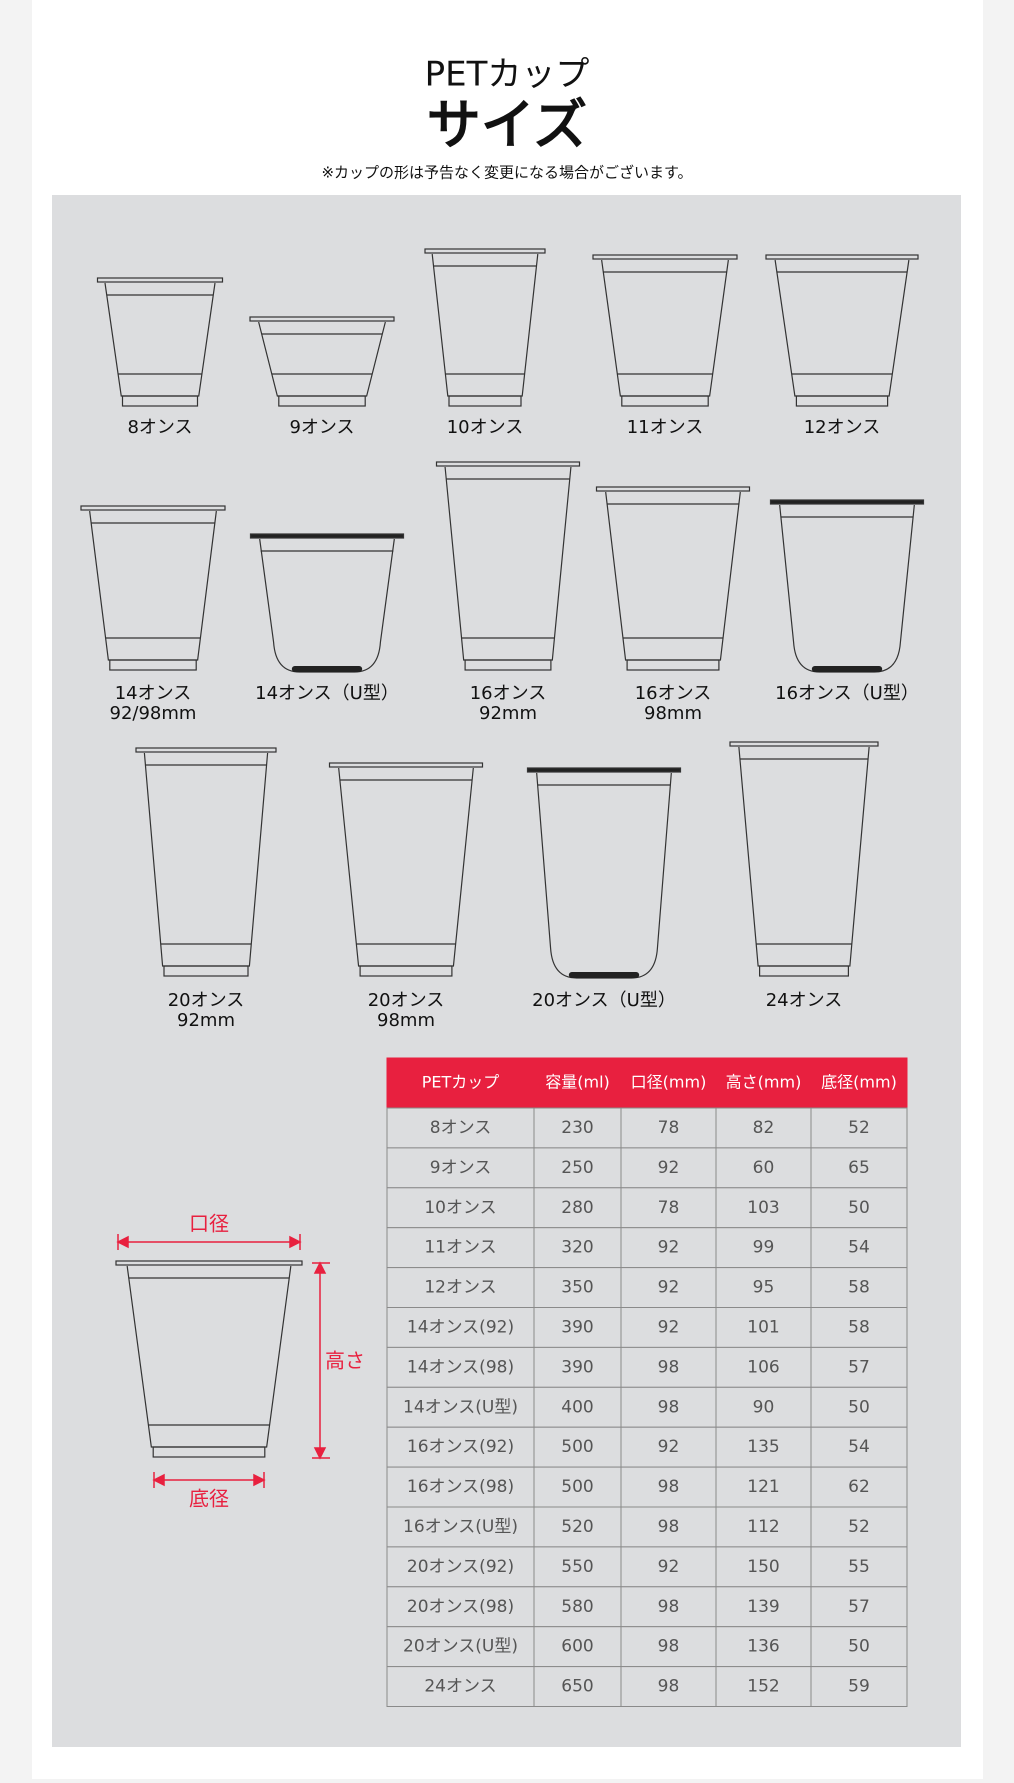 The width and height of the screenshot is (1014, 1783). I want to click on cell-text: 101, so click(763, 1327).